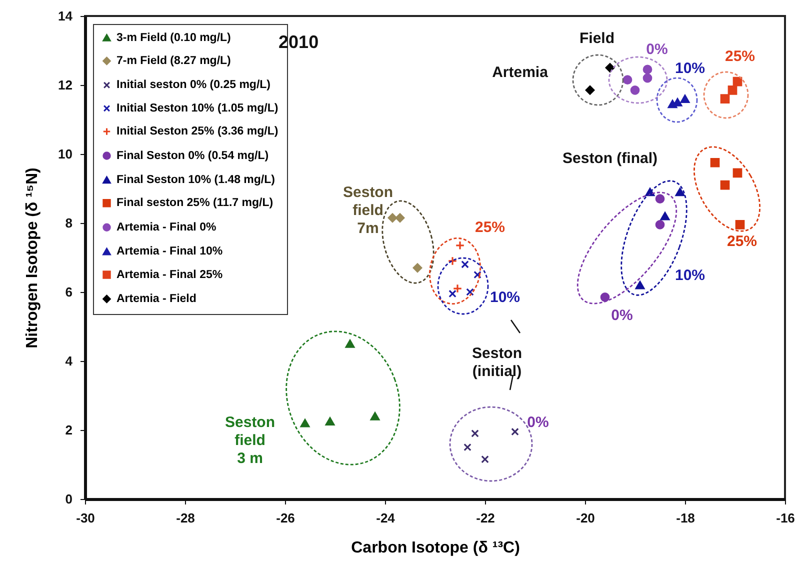  Describe the element at coordinates (166, 227) in the screenshot. I see `legend-label: Artemia - Final 0%` at that location.